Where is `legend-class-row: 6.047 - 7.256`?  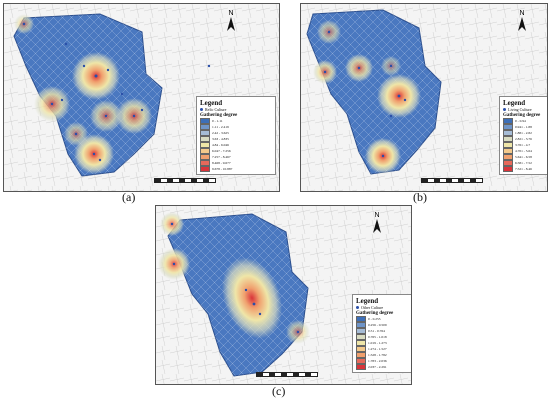 legend-class-row: 6.047 - 7.256 is located at coordinates (236, 151).